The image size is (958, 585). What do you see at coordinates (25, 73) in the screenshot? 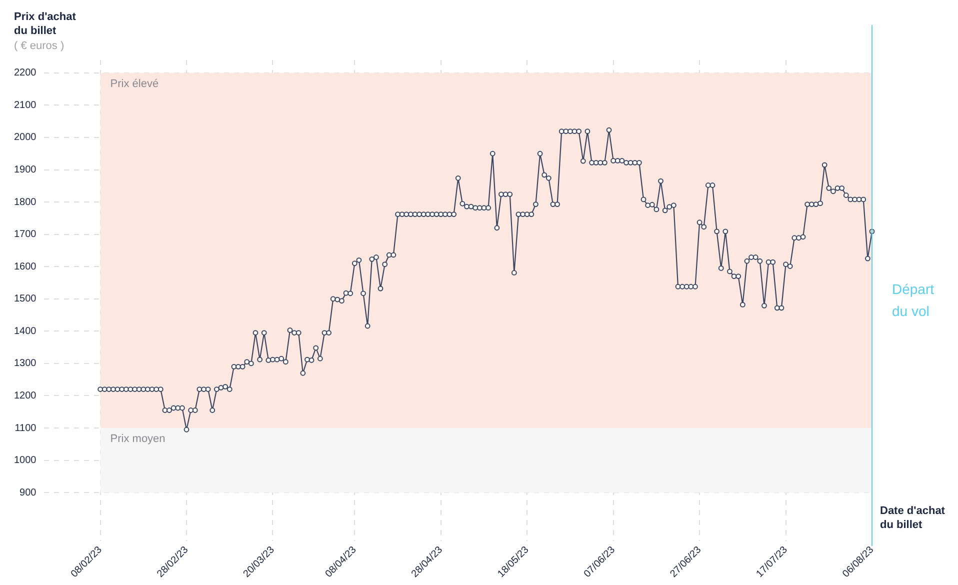
I see `y-tick-label: 2200` at bounding box center [25, 73].